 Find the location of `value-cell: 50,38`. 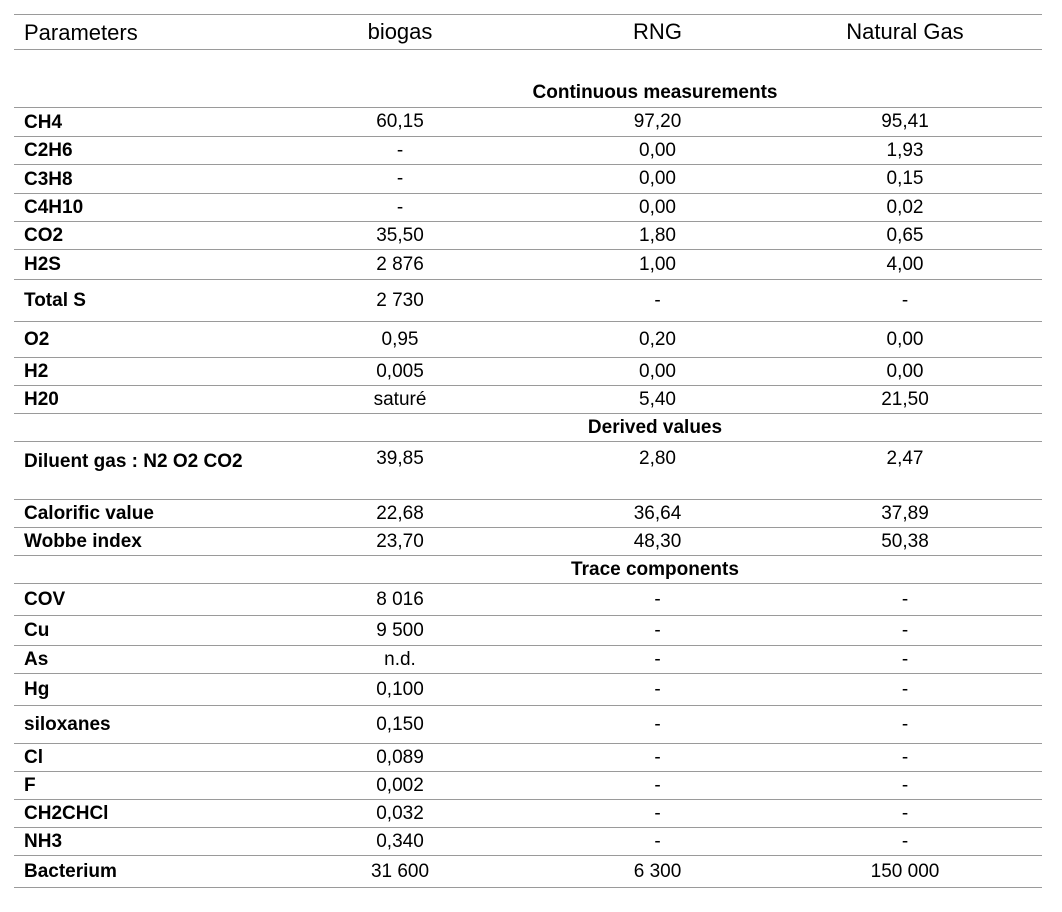

value-cell: 50,38 is located at coordinates (905, 541).